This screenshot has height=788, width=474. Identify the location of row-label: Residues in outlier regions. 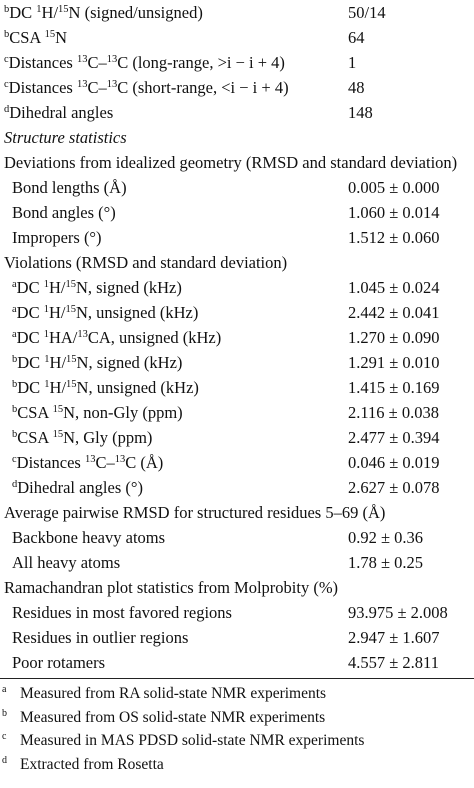
(100, 637).